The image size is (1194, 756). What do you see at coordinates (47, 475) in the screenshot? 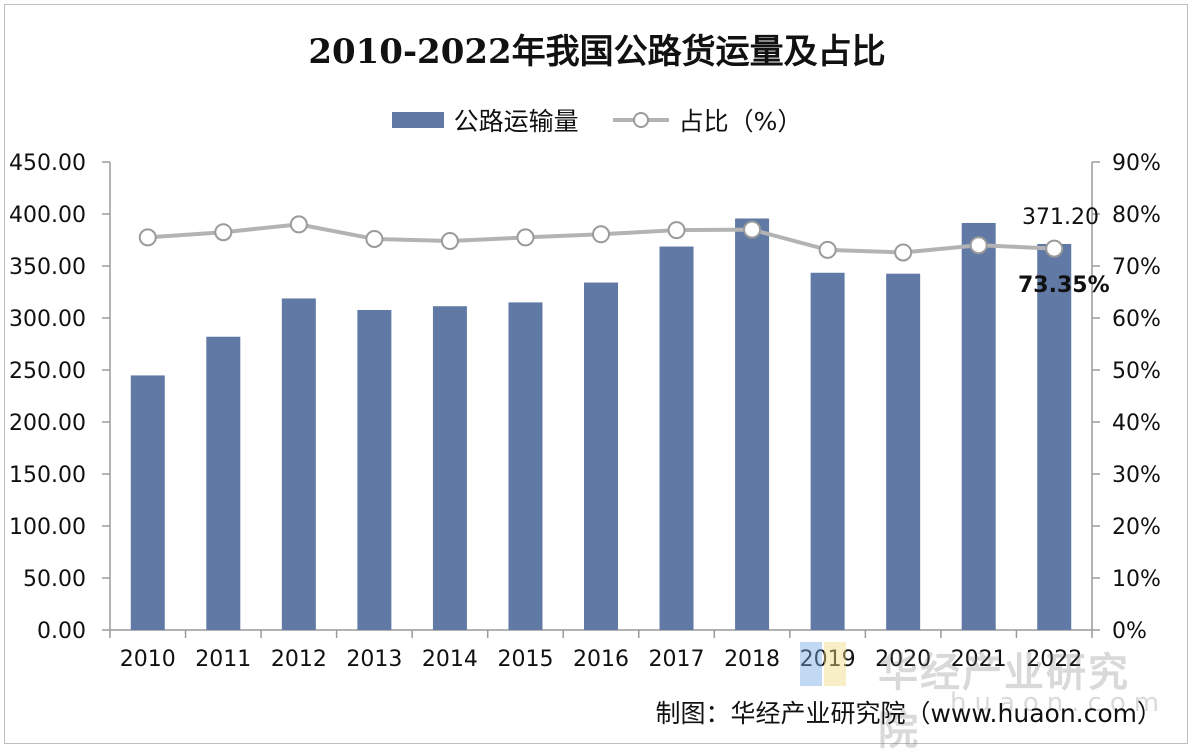
I see `left-tick-label: 150.00` at bounding box center [47, 475].